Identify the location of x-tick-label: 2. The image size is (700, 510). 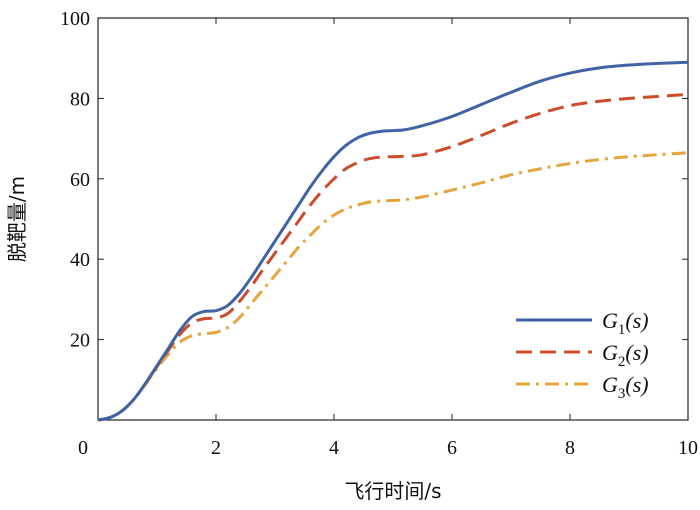
(216, 448).